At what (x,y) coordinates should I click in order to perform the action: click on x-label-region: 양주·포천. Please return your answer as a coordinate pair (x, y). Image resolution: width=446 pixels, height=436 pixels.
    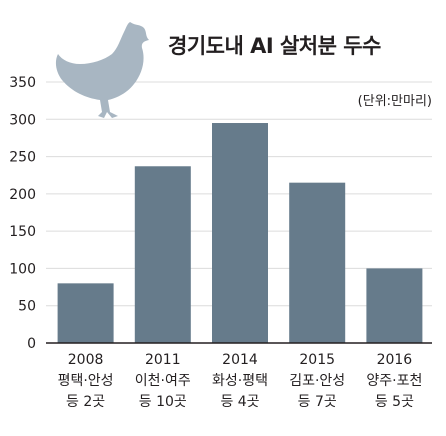
    Looking at the image, I should click on (394, 381).